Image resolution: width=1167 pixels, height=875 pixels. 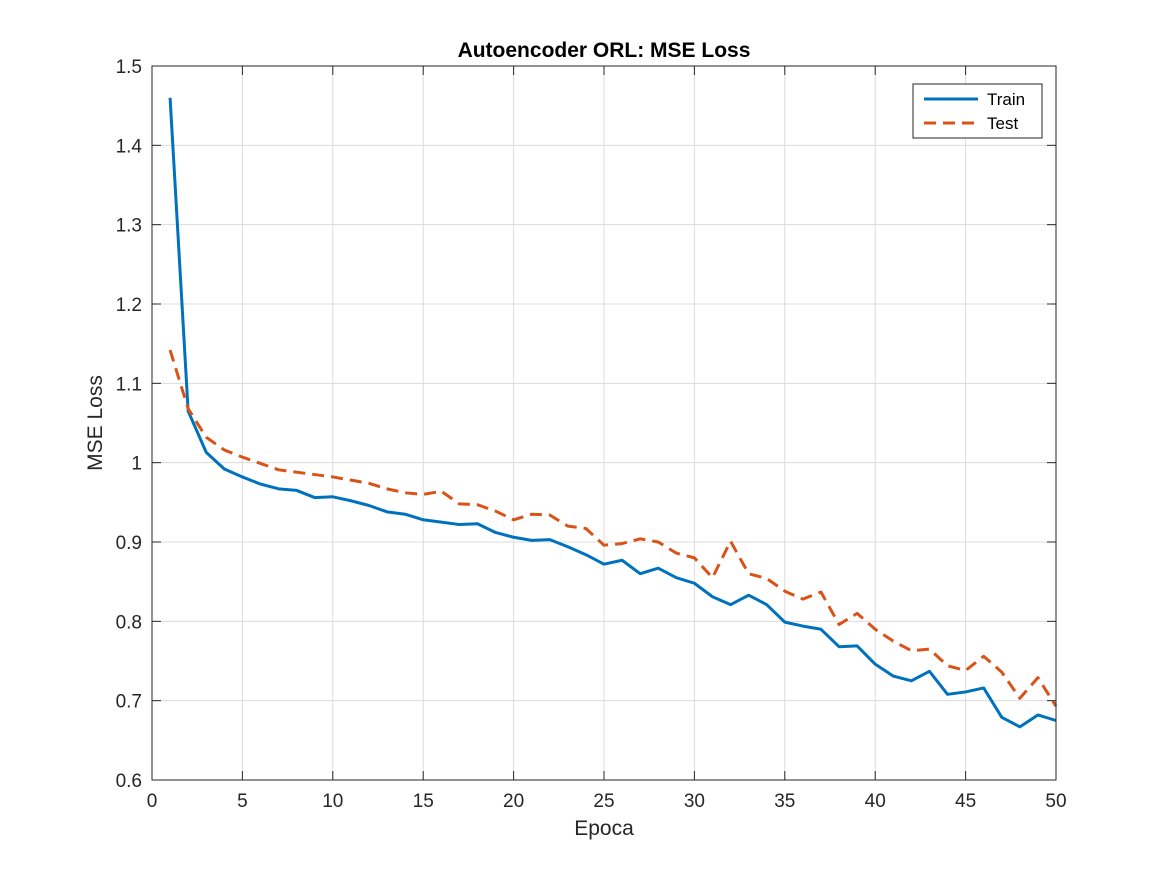 I want to click on x-tick-label: 10, so click(x=332, y=801).